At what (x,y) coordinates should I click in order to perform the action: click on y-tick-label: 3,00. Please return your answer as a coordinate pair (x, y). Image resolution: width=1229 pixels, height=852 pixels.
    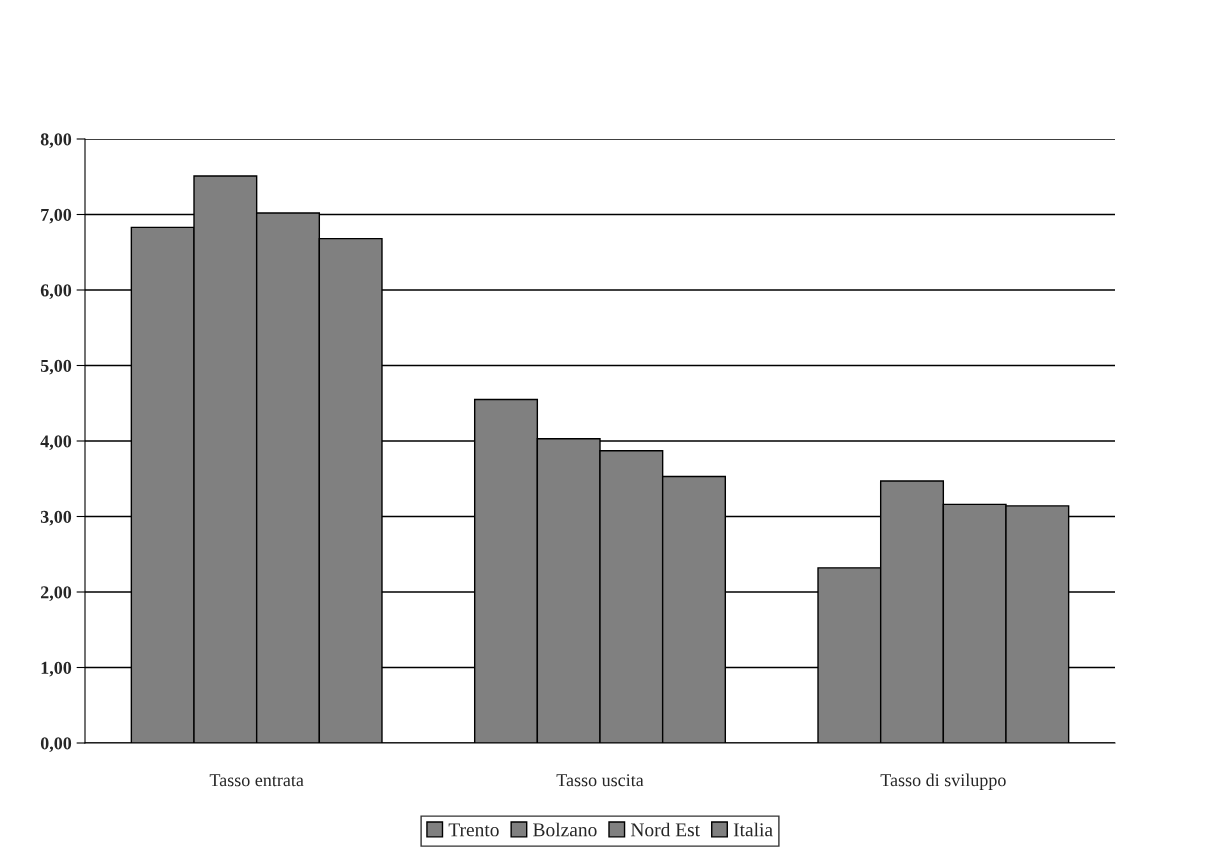
    Looking at the image, I should click on (56, 518).